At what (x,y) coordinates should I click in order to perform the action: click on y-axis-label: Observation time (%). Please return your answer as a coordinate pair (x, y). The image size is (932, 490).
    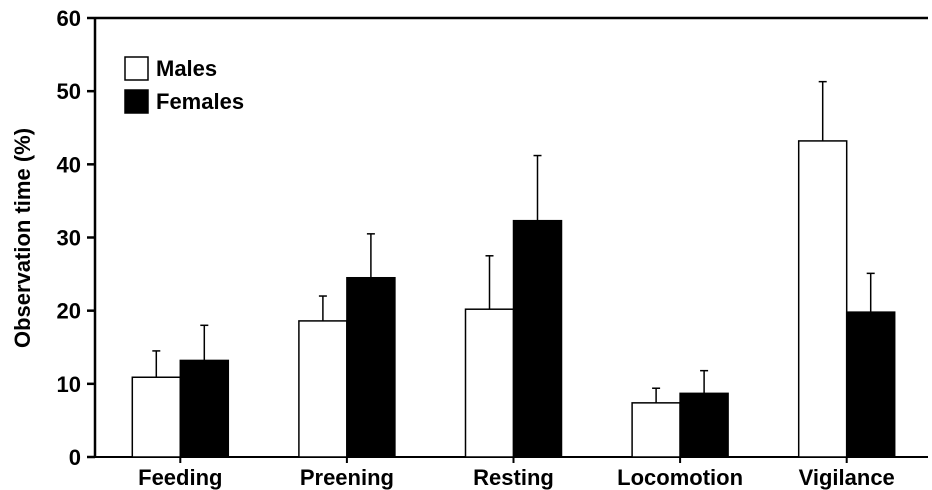
    Looking at the image, I should click on (22, 238).